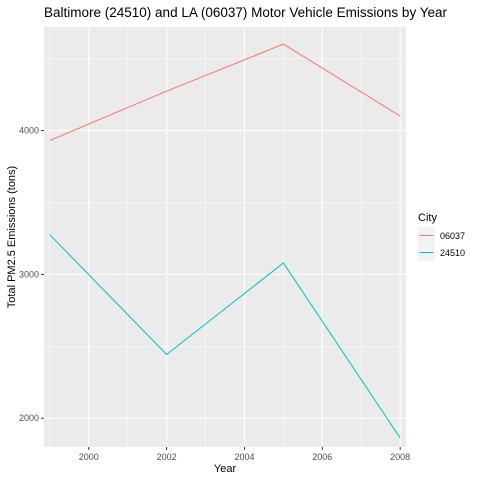 Image resolution: width=480 pixels, height=480 pixels. Describe the element at coordinates (400, 457) in the screenshot. I see `x-tick-label: 2008` at that location.